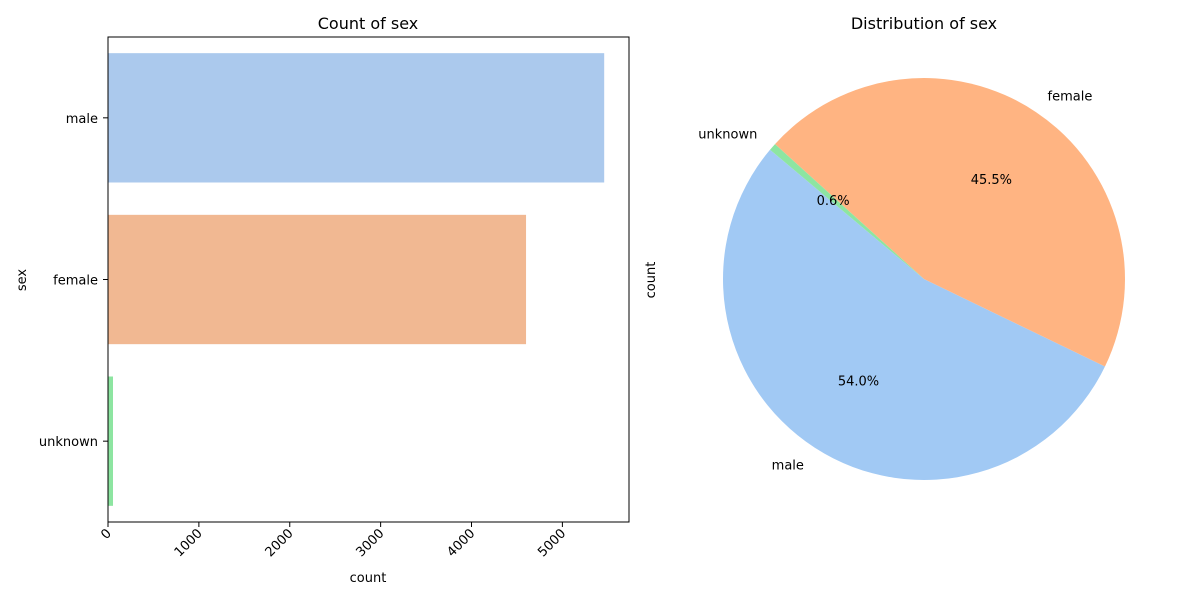 This screenshot has width=1200, height=600. I want to click on bar-female, so click(317, 279).